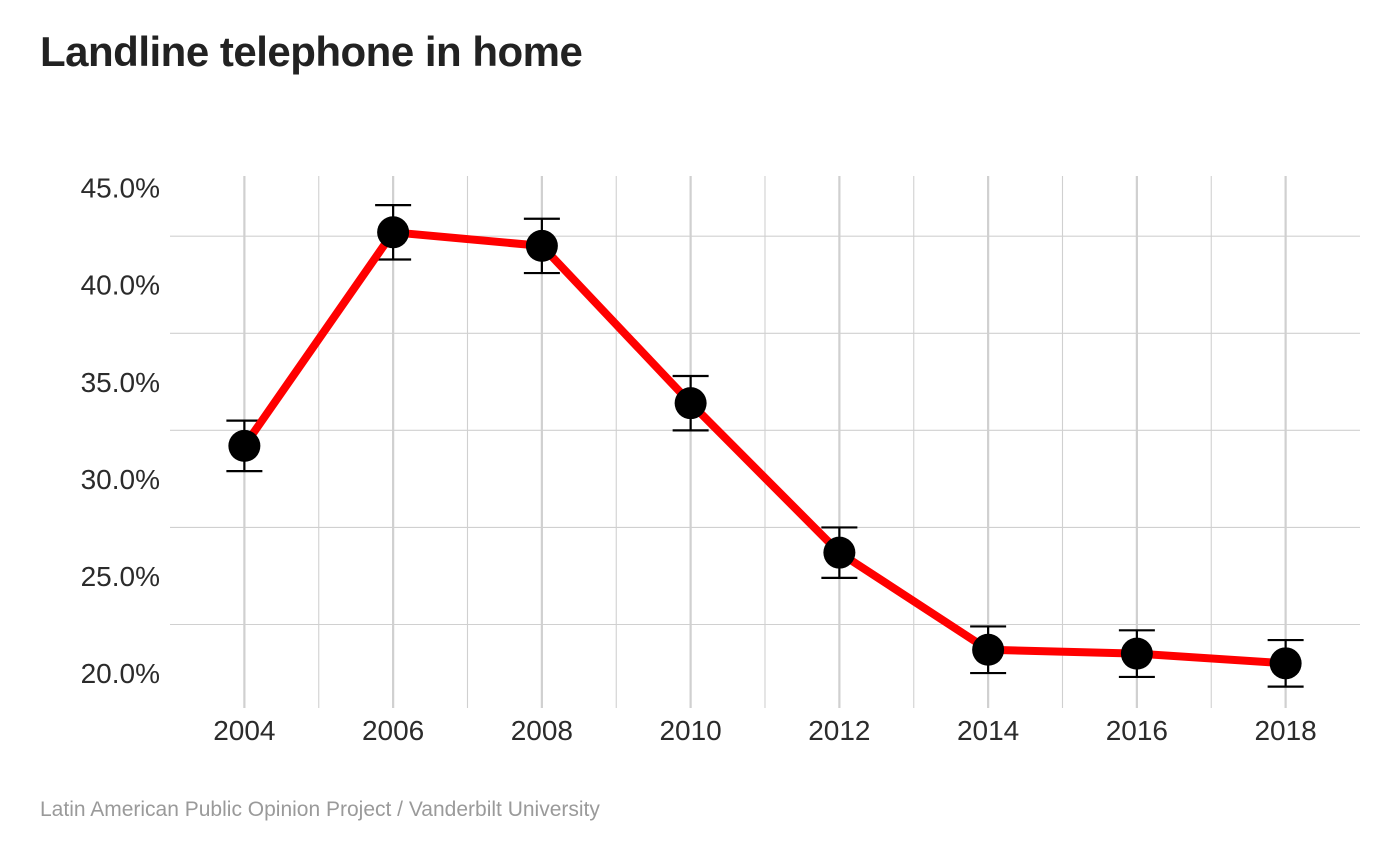  Describe the element at coordinates (690, 730) in the screenshot. I see `x-tick-label: 2010` at that location.